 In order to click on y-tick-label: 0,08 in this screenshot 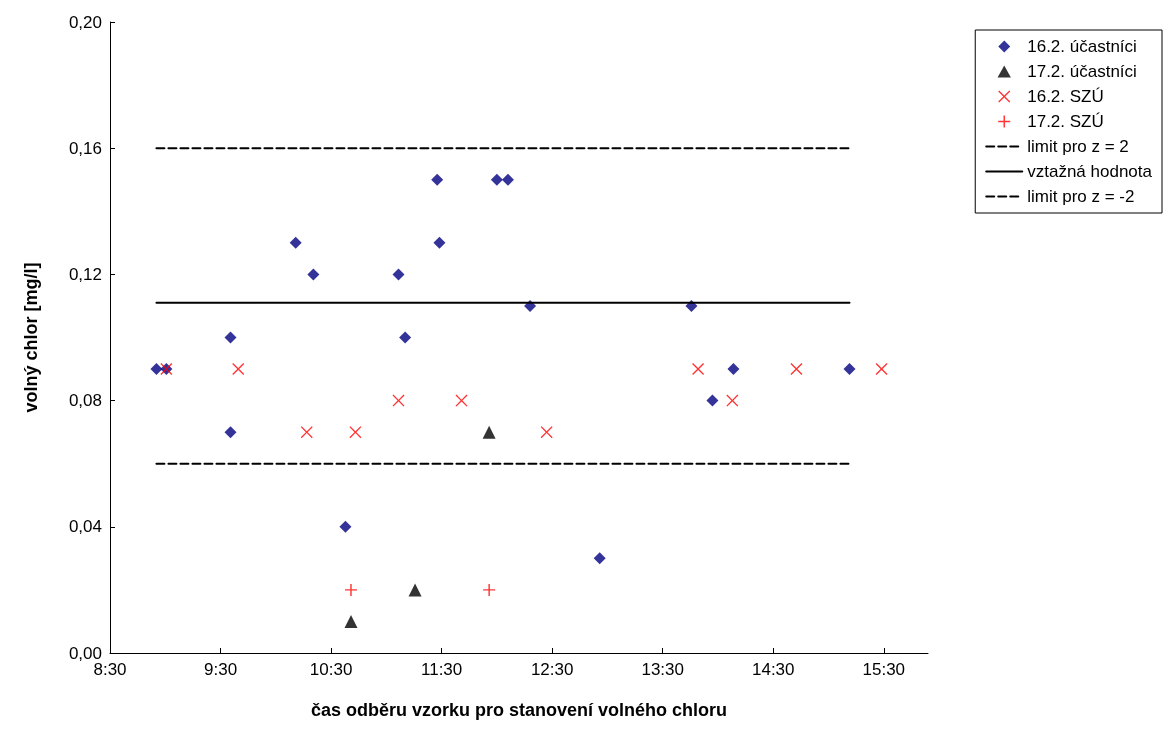, I will do `click(85, 401)`.